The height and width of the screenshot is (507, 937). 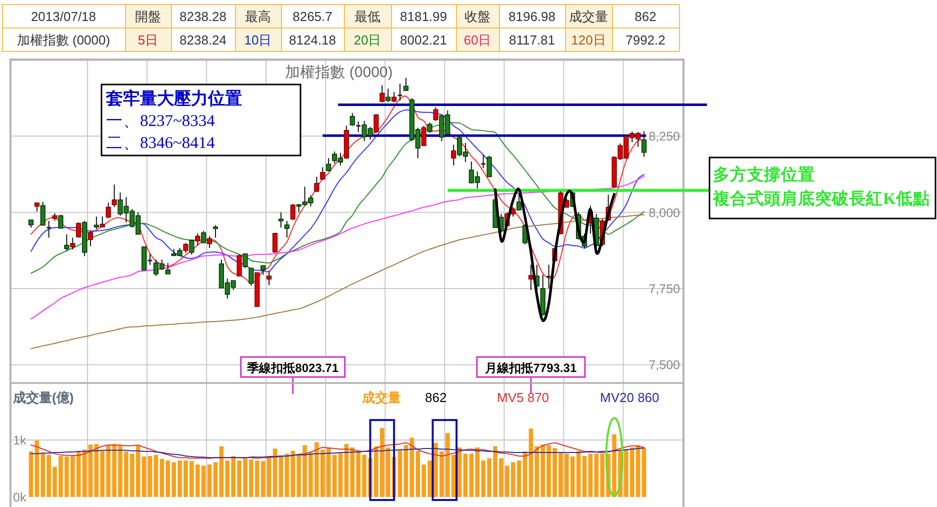 What do you see at coordinates (148, 40) in the screenshot?
I see `text: 5日` at bounding box center [148, 40].